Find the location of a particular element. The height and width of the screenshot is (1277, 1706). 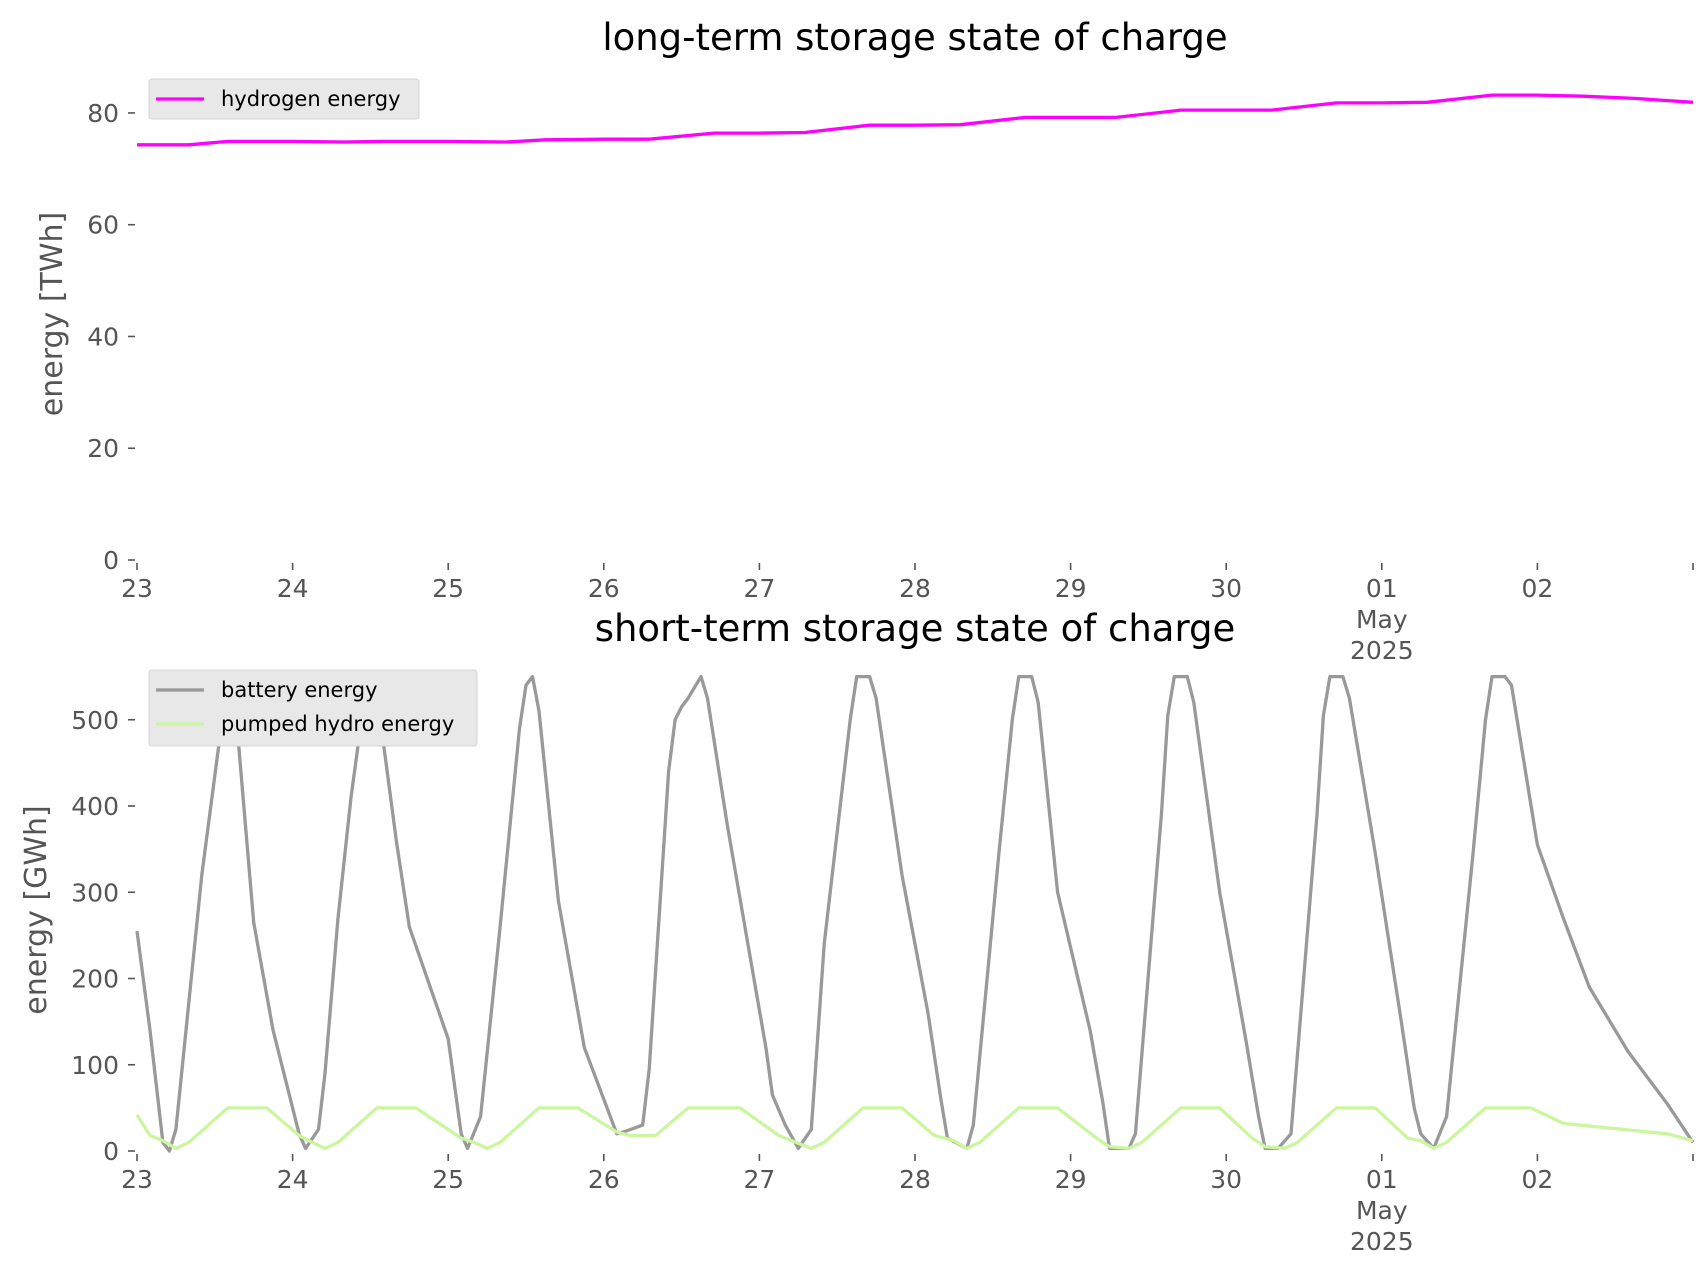

y-tick-label: 500 is located at coordinates (95, 720).